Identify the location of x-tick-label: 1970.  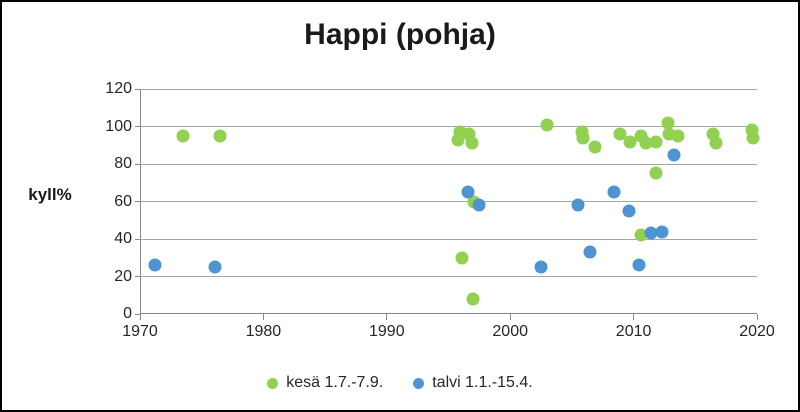
(140, 331).